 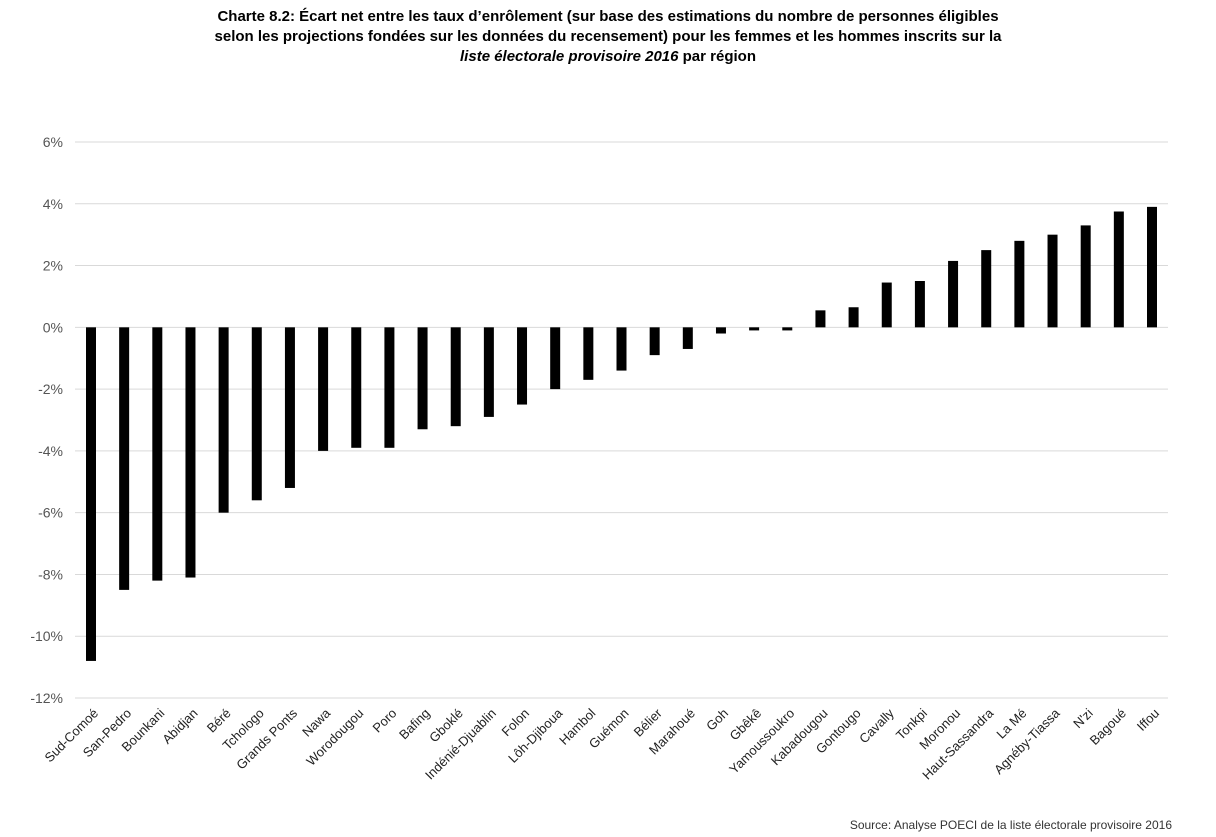 I want to click on y-tick-label: 6%, so click(x=53, y=142).